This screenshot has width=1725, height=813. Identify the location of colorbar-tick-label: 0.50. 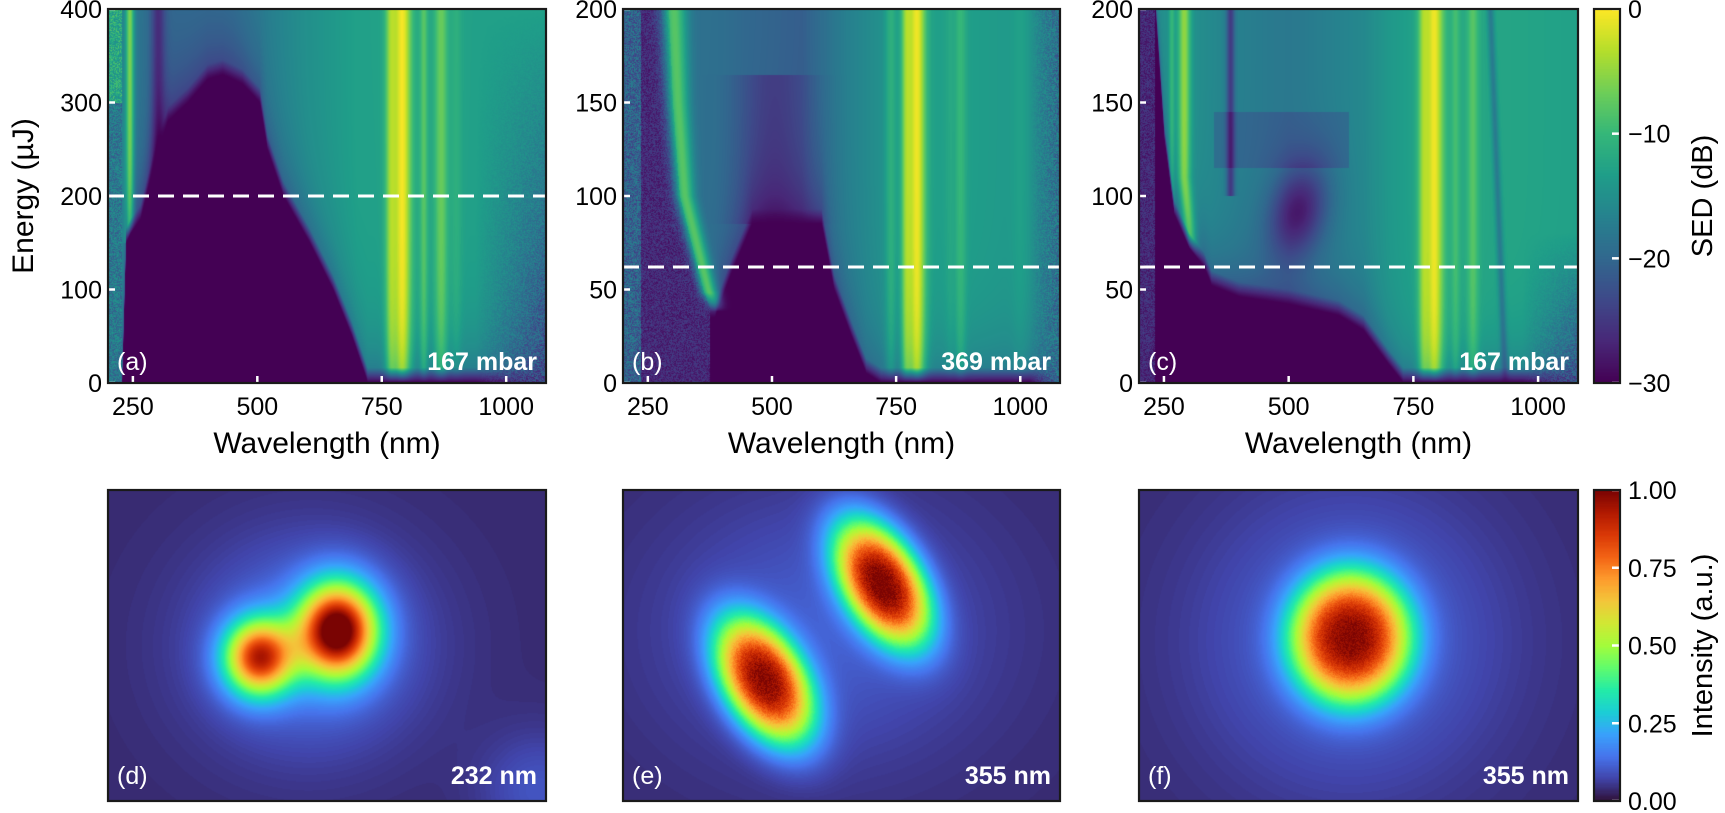
(1652, 647).